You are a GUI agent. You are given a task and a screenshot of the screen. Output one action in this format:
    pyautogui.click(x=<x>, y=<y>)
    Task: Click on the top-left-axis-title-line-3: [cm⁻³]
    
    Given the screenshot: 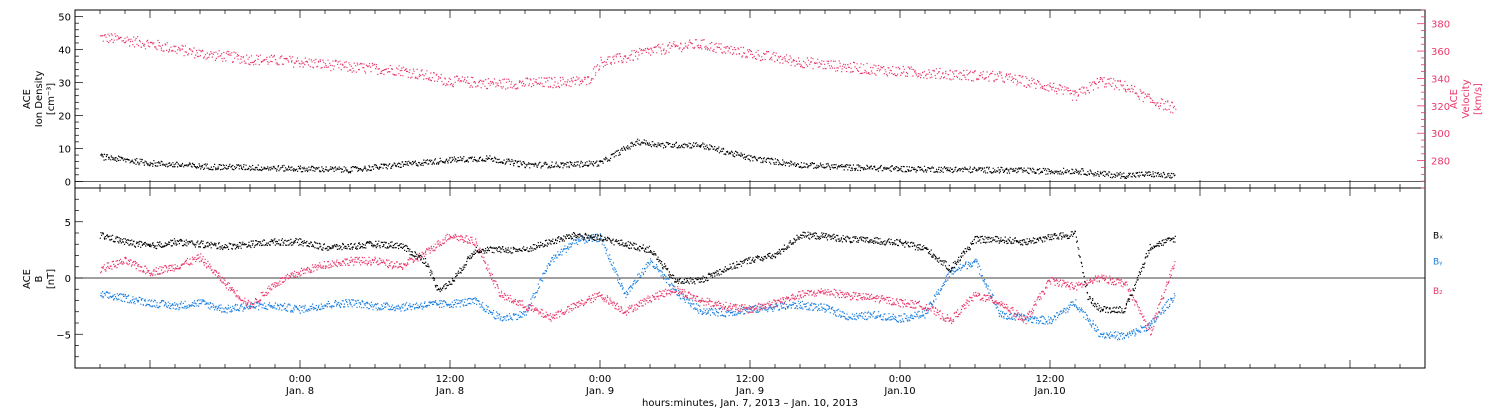 What is the action you would take?
    pyautogui.click(x=51, y=99)
    